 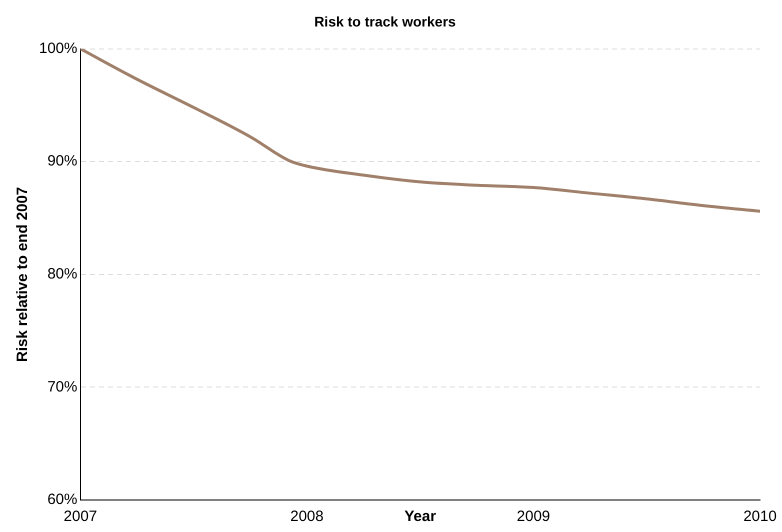 What do you see at coordinates (62, 274) in the screenshot?
I see `y-tick-label: 80%` at bounding box center [62, 274].